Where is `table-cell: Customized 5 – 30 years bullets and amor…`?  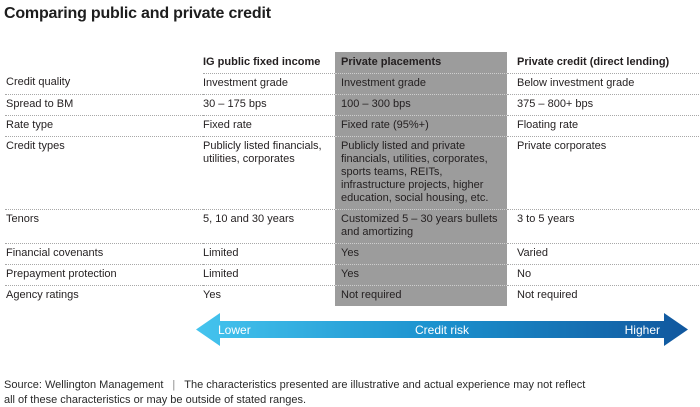 table-cell: Customized 5 – 30 years bullets and amor… is located at coordinates (421, 226).